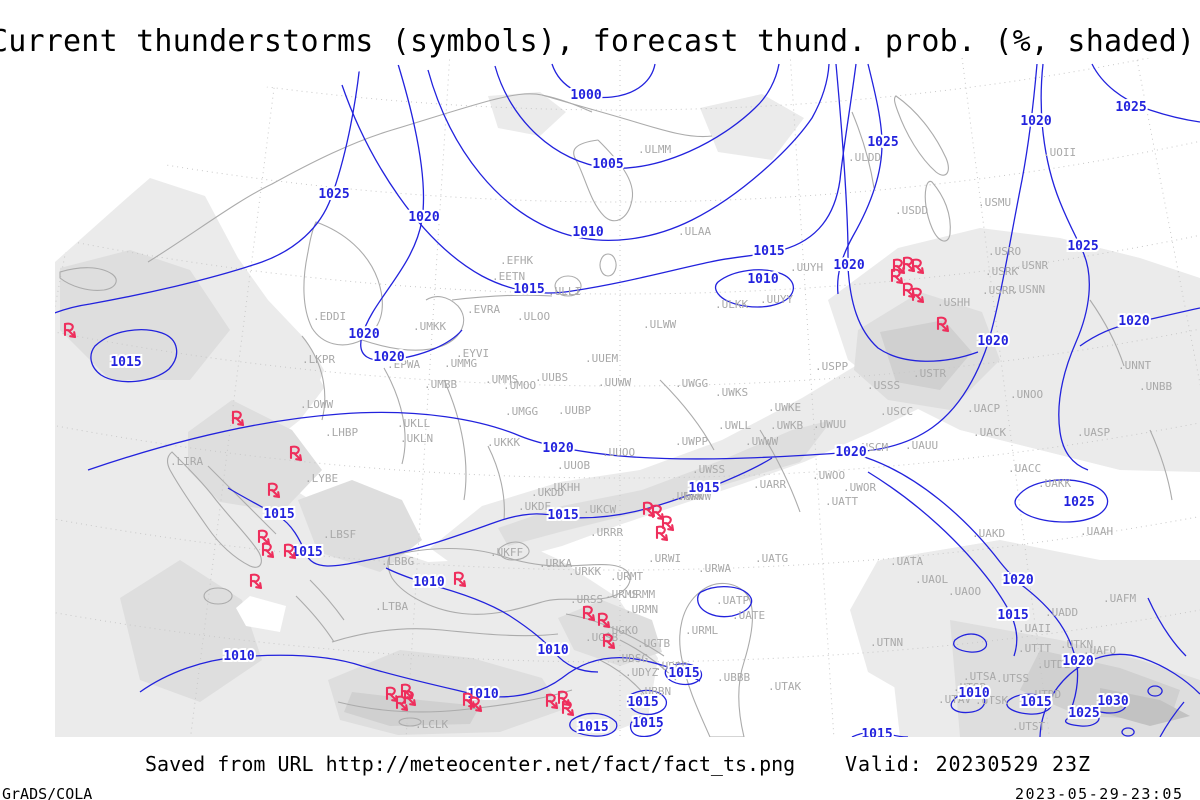 The height and width of the screenshot is (800, 1200). Describe the element at coordinates (906, 561) in the screenshot. I see `station-id-label: .UATA` at that location.